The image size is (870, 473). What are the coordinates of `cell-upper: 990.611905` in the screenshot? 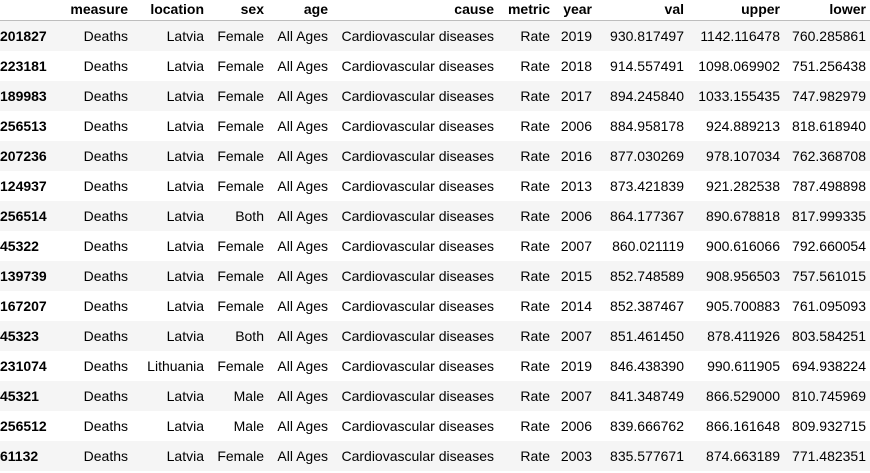 It's located at (743, 366).